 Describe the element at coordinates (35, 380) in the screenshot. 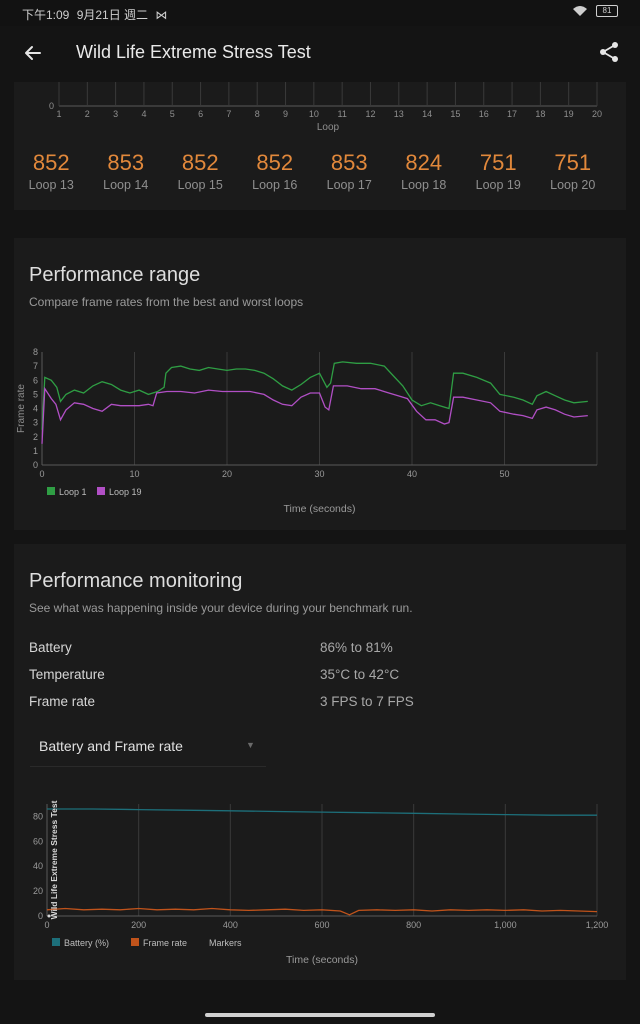

I see `chart-y-tick-label: 6` at that location.